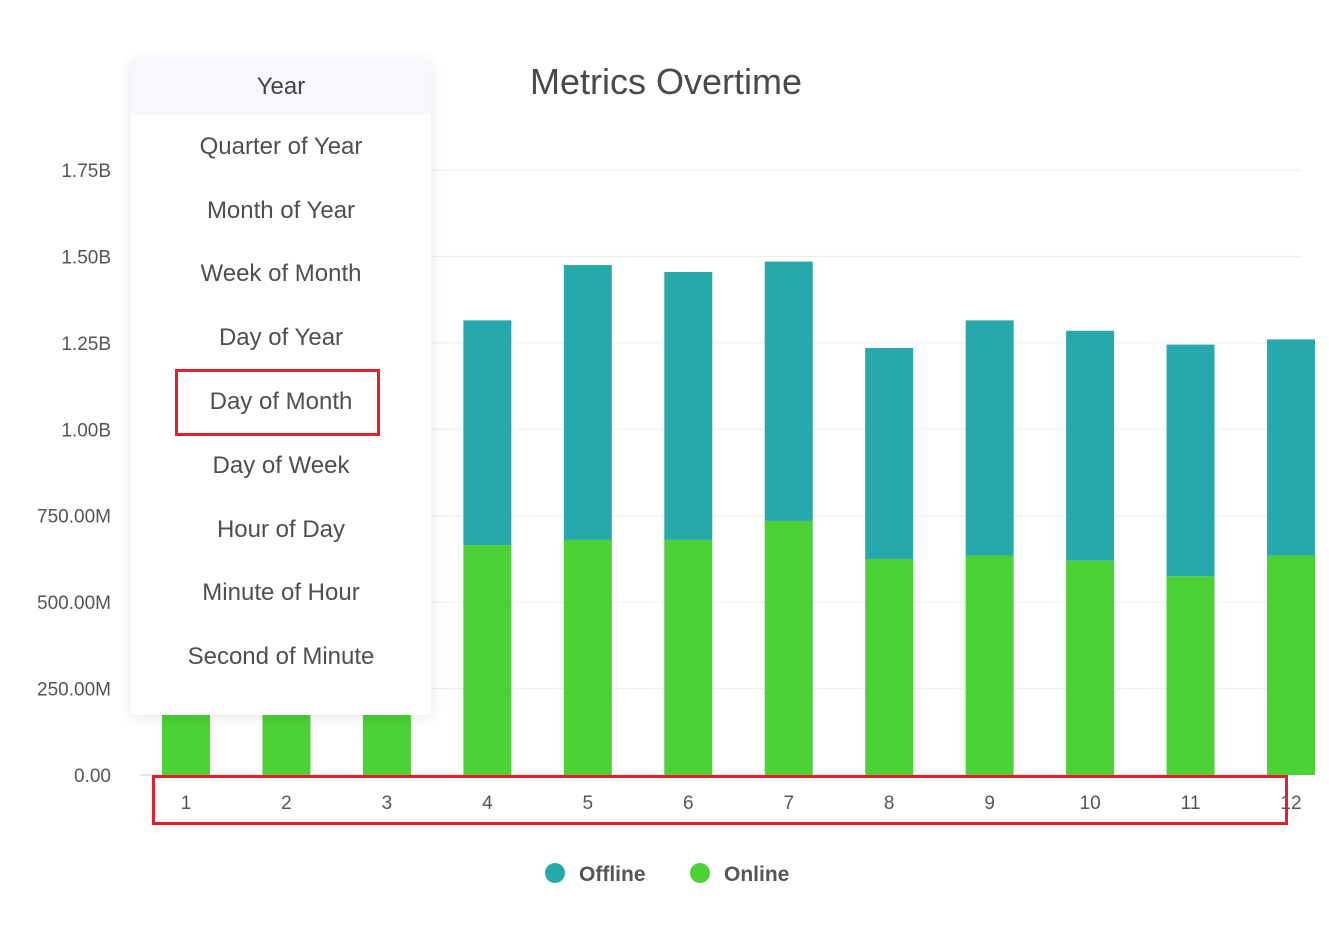  I want to click on dropdown-item-quarter-of-year: Quarter of Year, so click(281, 146).